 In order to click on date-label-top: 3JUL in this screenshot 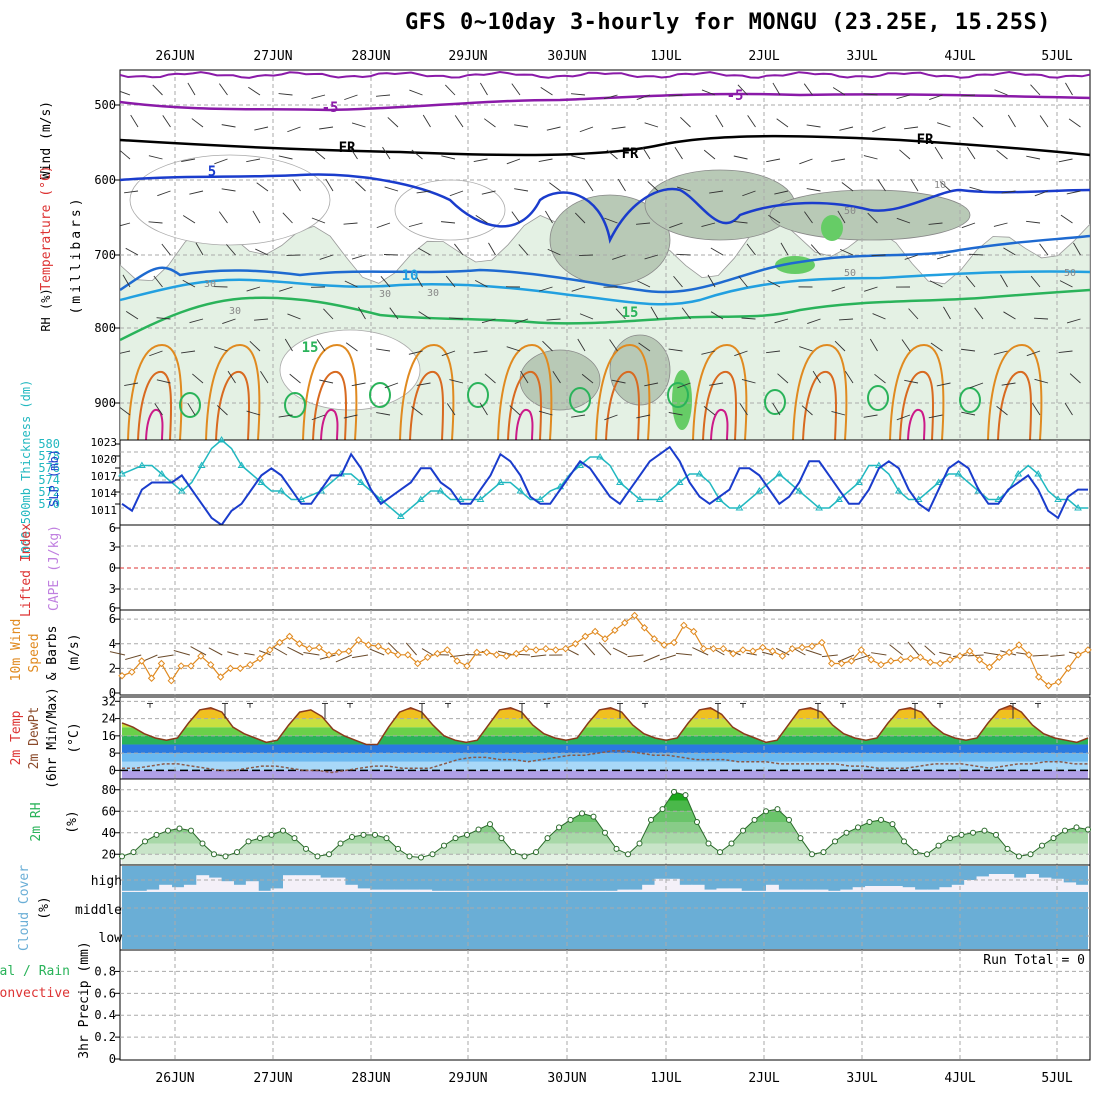, I will do `click(861, 56)`.